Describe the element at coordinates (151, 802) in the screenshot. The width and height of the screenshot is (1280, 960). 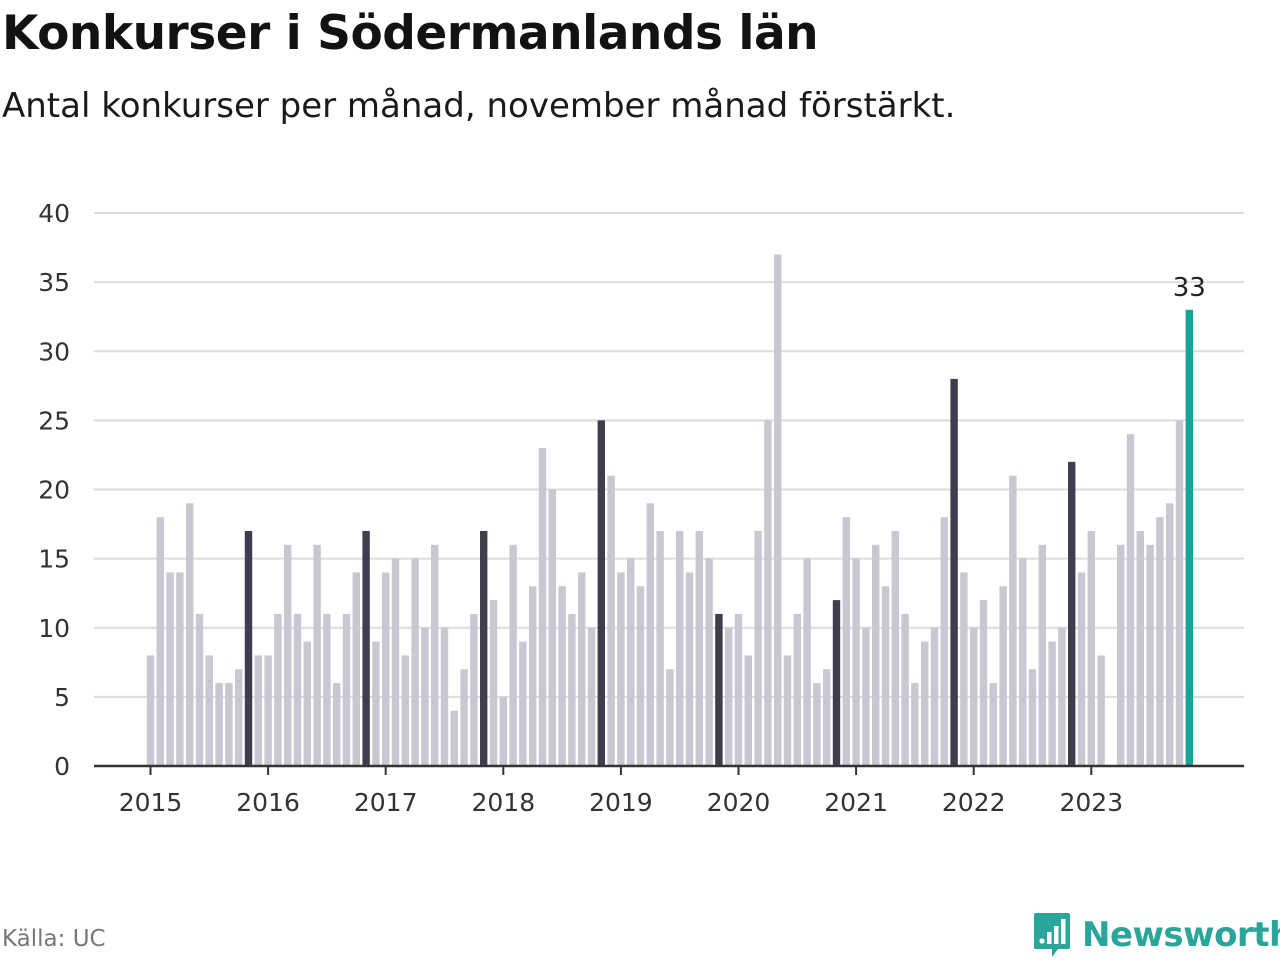
I see `x-tick-label: 2015` at that location.